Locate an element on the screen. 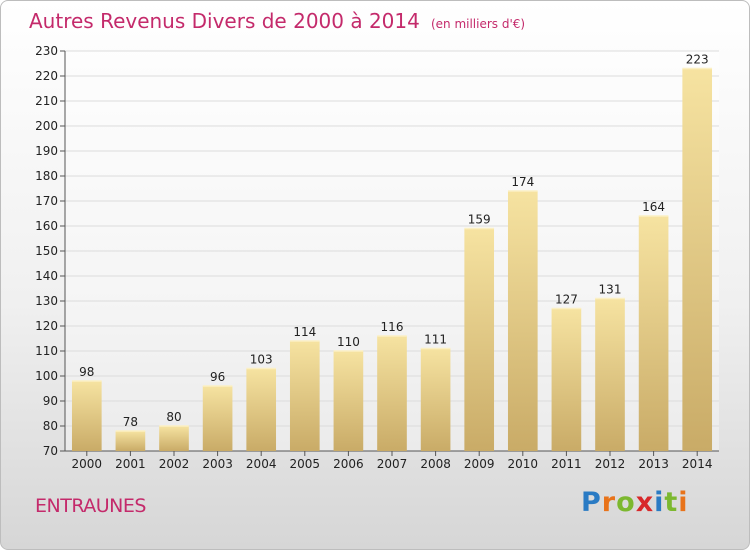 This screenshot has width=750, height=550. y-tick-label: 150 is located at coordinates (46, 251).